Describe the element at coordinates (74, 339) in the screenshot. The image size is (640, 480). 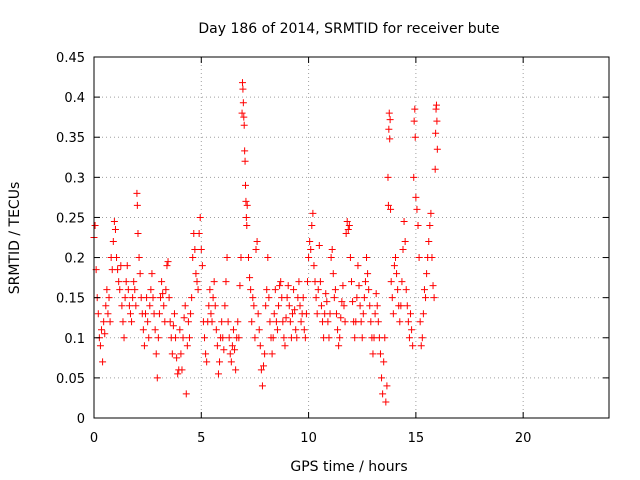
I see `y-tick-label: 0.1` at that location.